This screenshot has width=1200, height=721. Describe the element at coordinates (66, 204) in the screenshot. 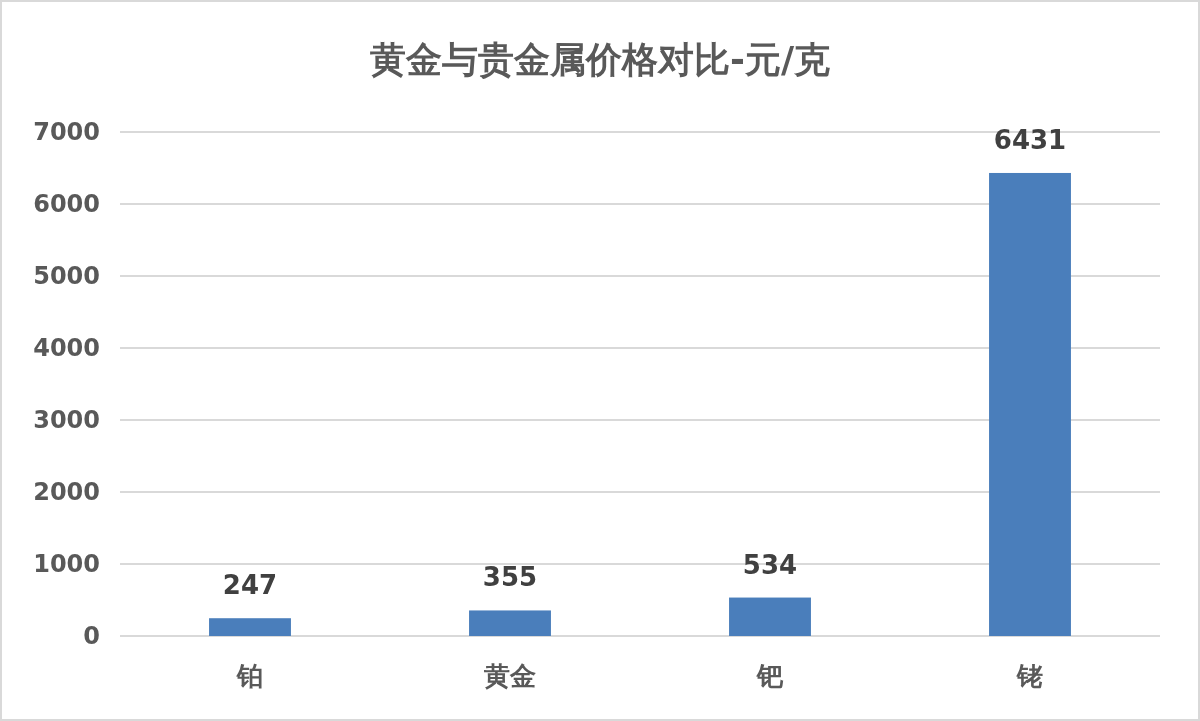

I see `y-tick-label: 6000` at that location.